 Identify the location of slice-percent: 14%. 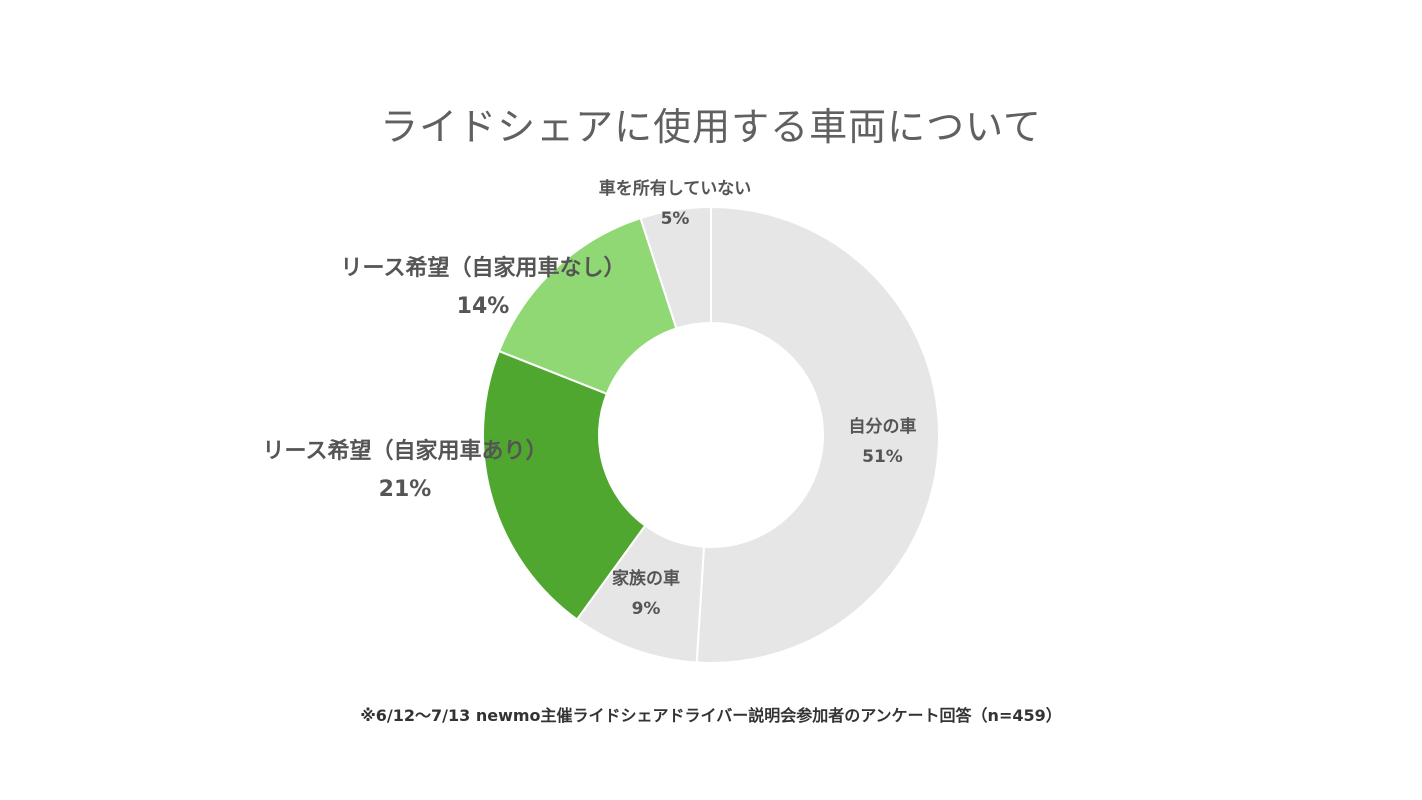
(483, 306).